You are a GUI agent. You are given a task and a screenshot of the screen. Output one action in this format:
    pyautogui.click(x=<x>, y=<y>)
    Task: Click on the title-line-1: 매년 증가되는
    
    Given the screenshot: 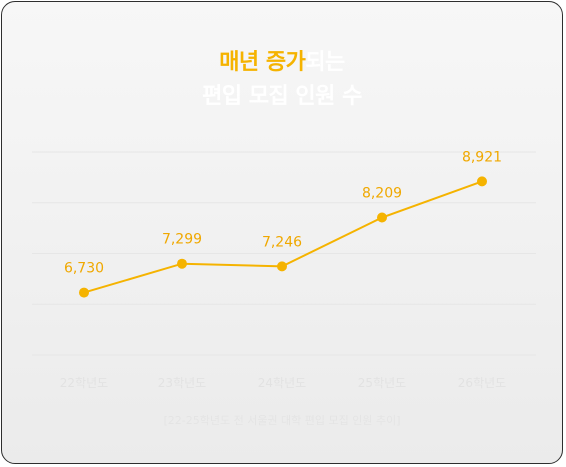 What is the action you would take?
    pyautogui.click(x=282, y=63)
    